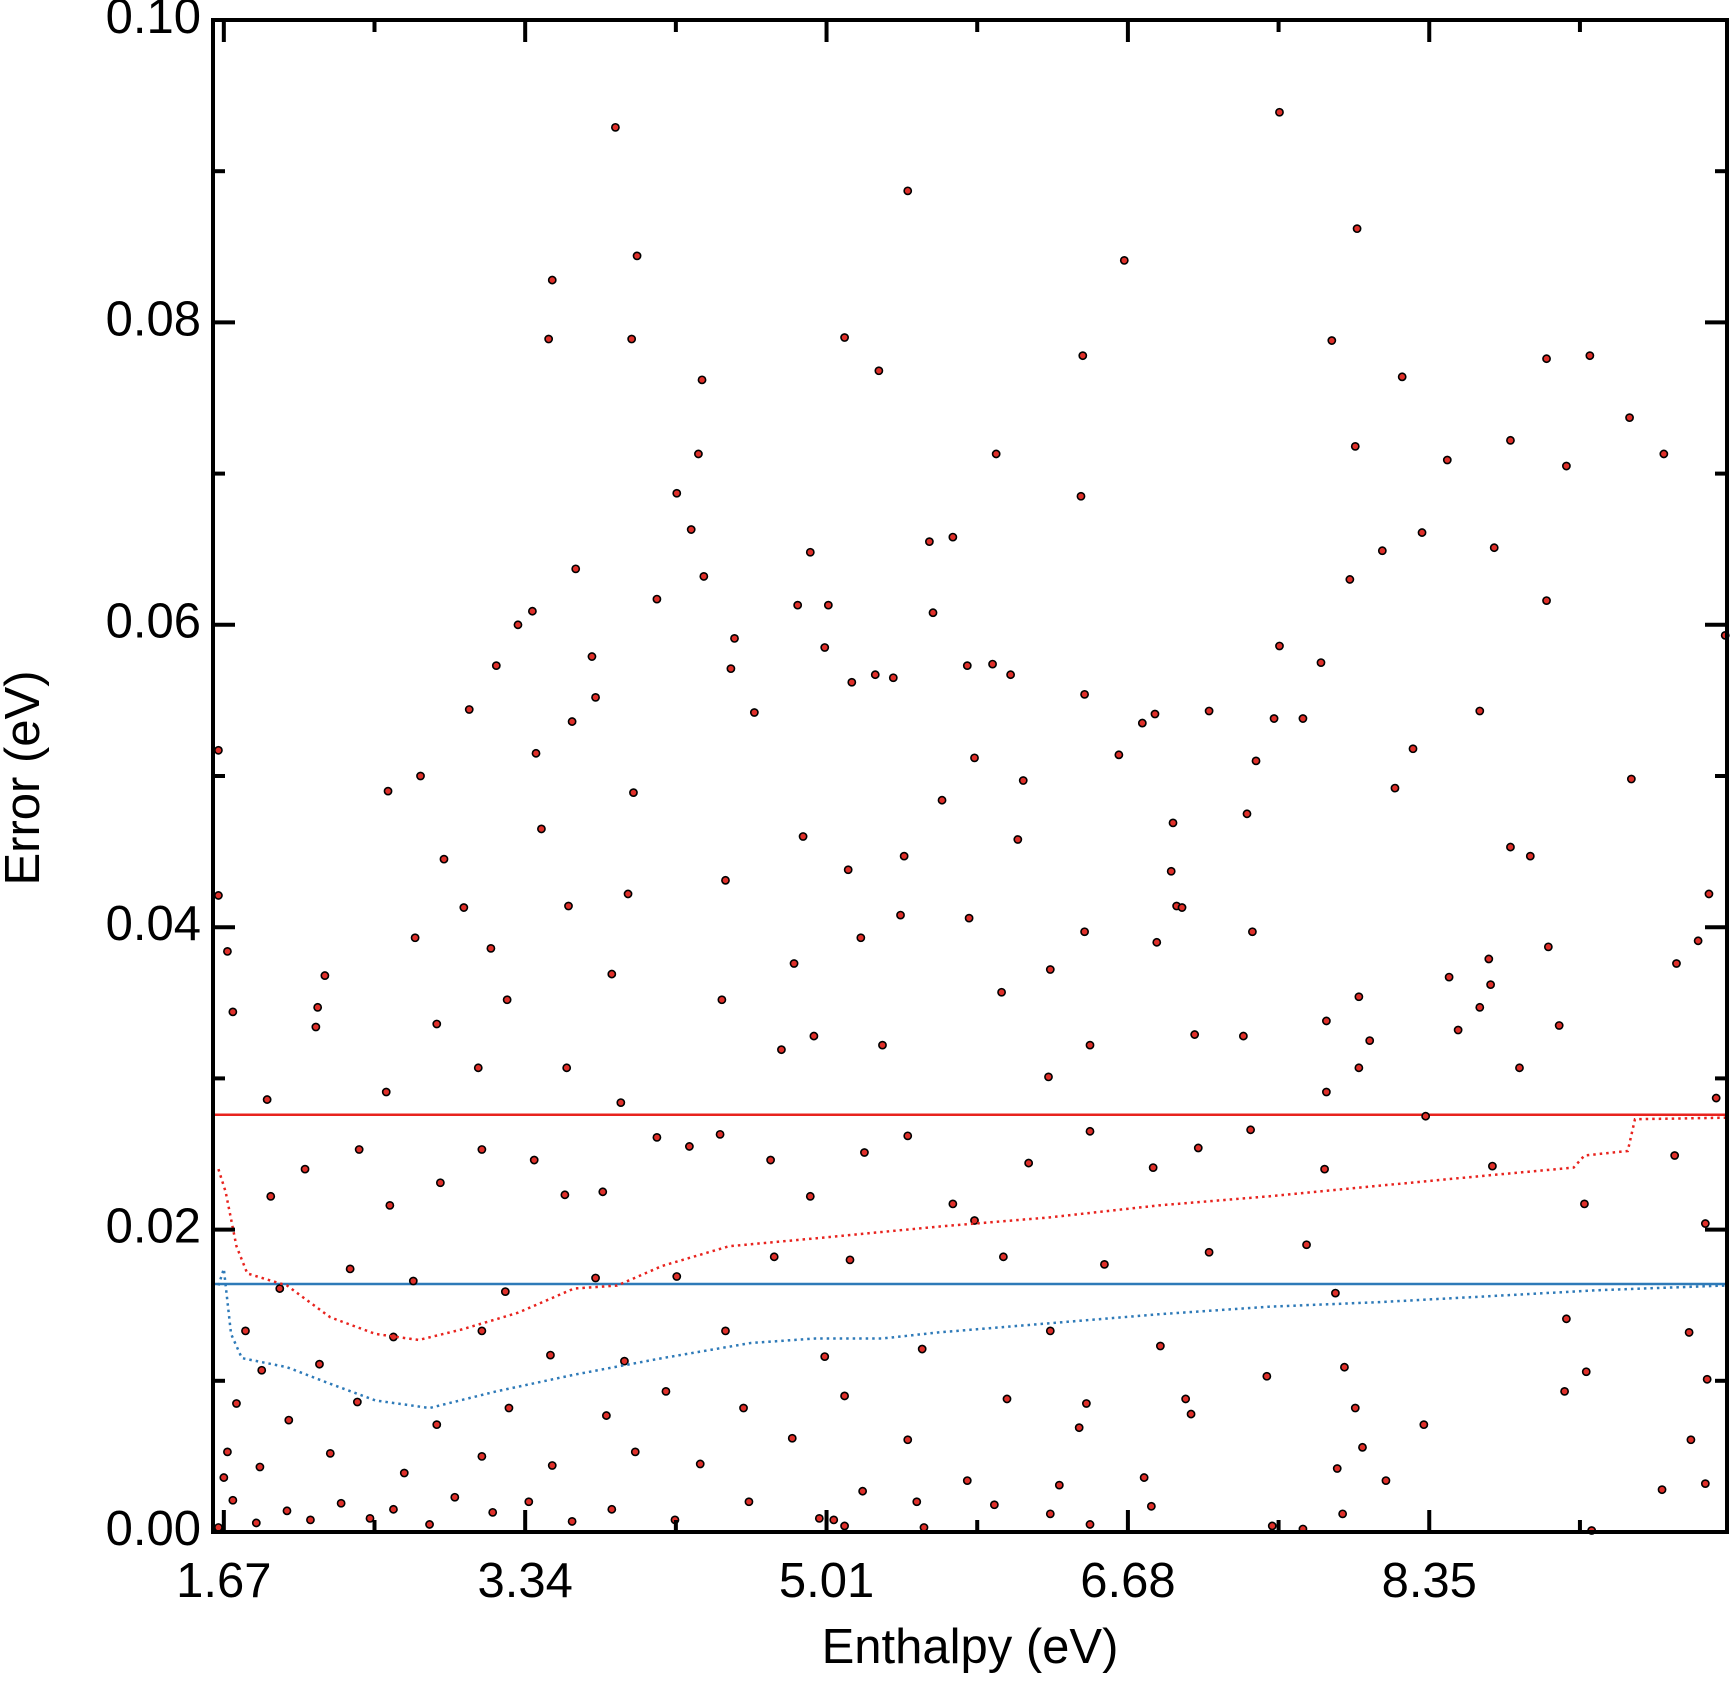  I want to click on x-tick-label: 5.01, so click(826, 1581).